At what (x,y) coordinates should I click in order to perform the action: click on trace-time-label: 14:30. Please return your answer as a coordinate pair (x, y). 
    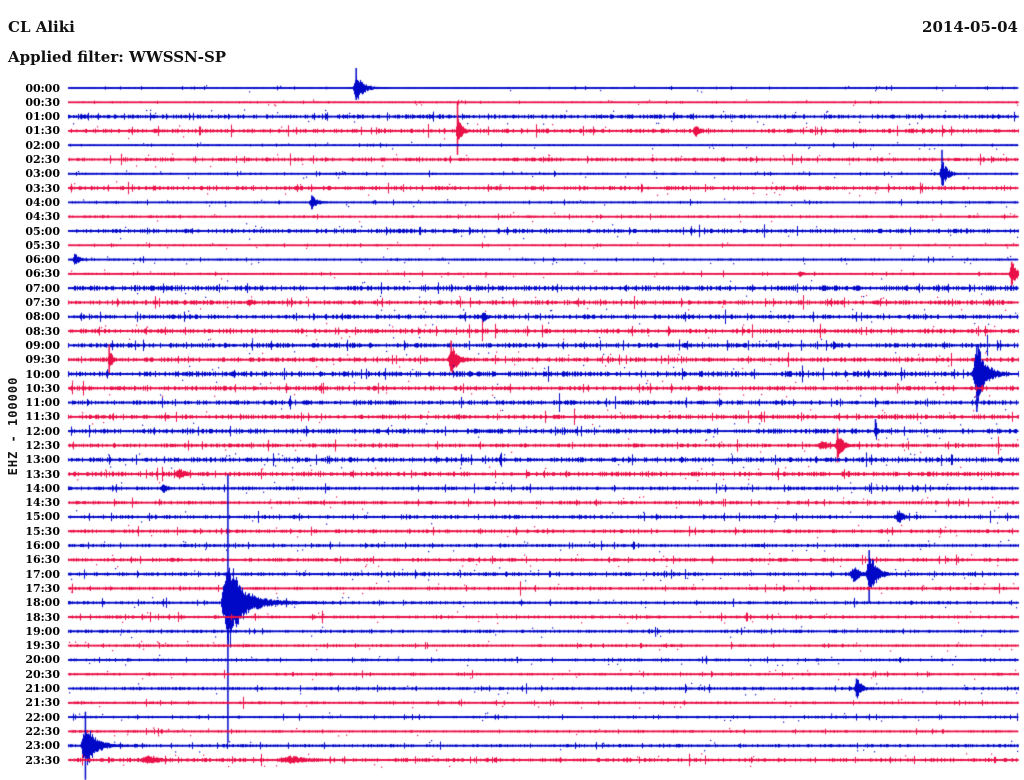
    Looking at the image, I should click on (42, 503).